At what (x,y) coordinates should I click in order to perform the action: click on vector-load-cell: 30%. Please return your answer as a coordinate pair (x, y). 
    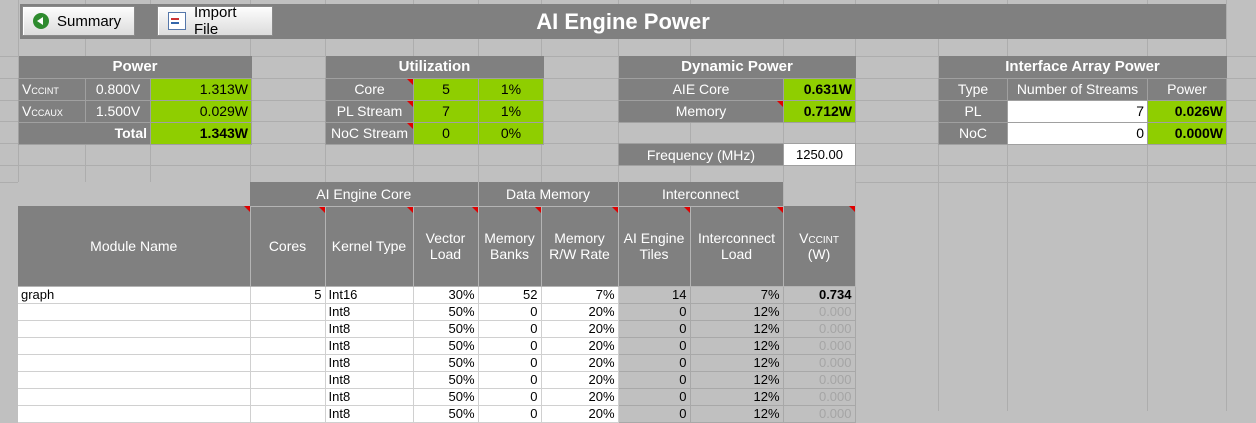
    Looking at the image, I should click on (446, 295).